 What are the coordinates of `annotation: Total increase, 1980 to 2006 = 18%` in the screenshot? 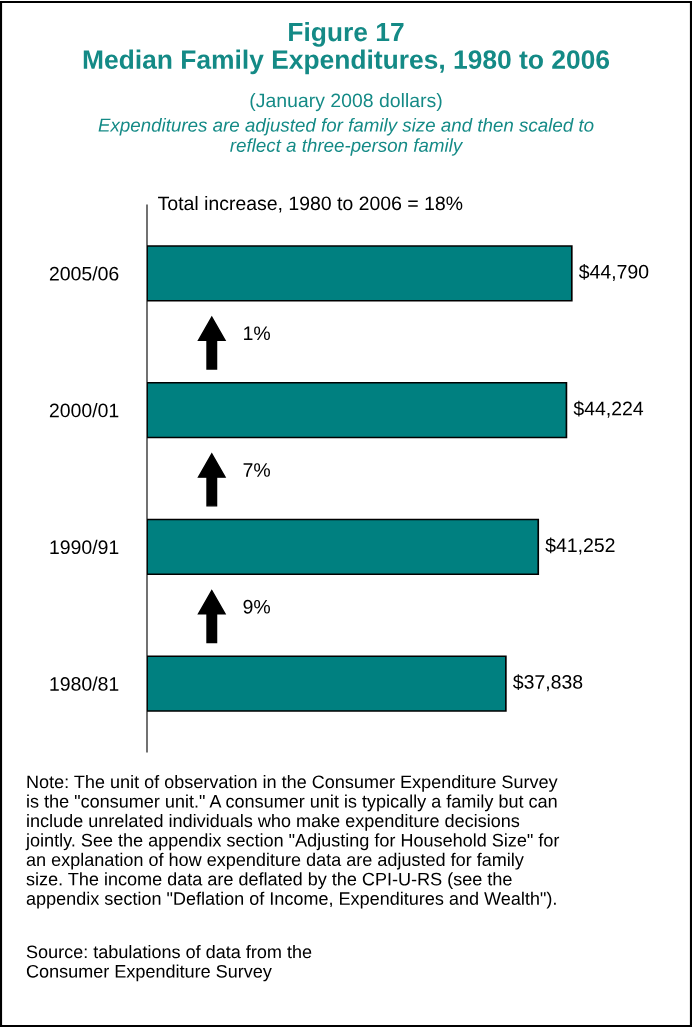 It's located at (310, 204).